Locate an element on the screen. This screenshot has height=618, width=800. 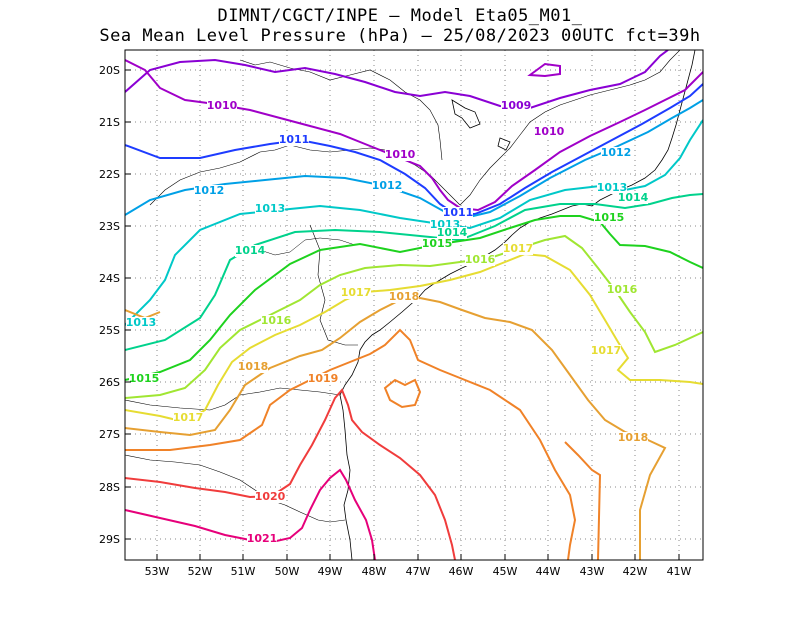
isobar-1019-low is located at coordinates (402, 393).